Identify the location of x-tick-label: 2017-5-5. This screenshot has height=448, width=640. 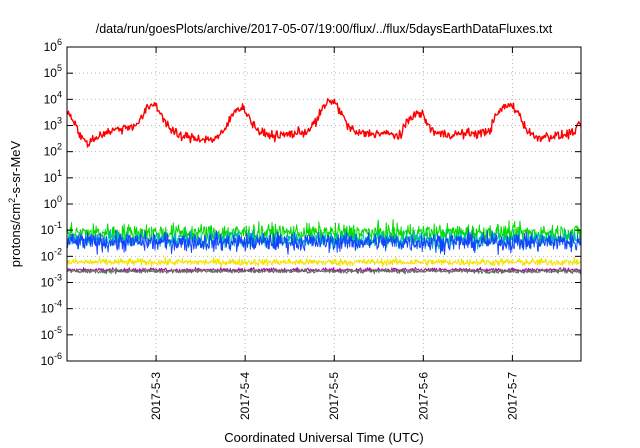
(334, 396).